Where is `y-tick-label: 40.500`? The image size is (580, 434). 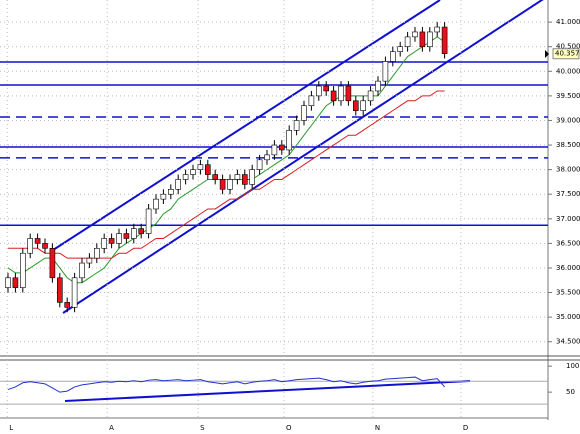
y-tick-label: 40.500 is located at coordinates (568, 47).